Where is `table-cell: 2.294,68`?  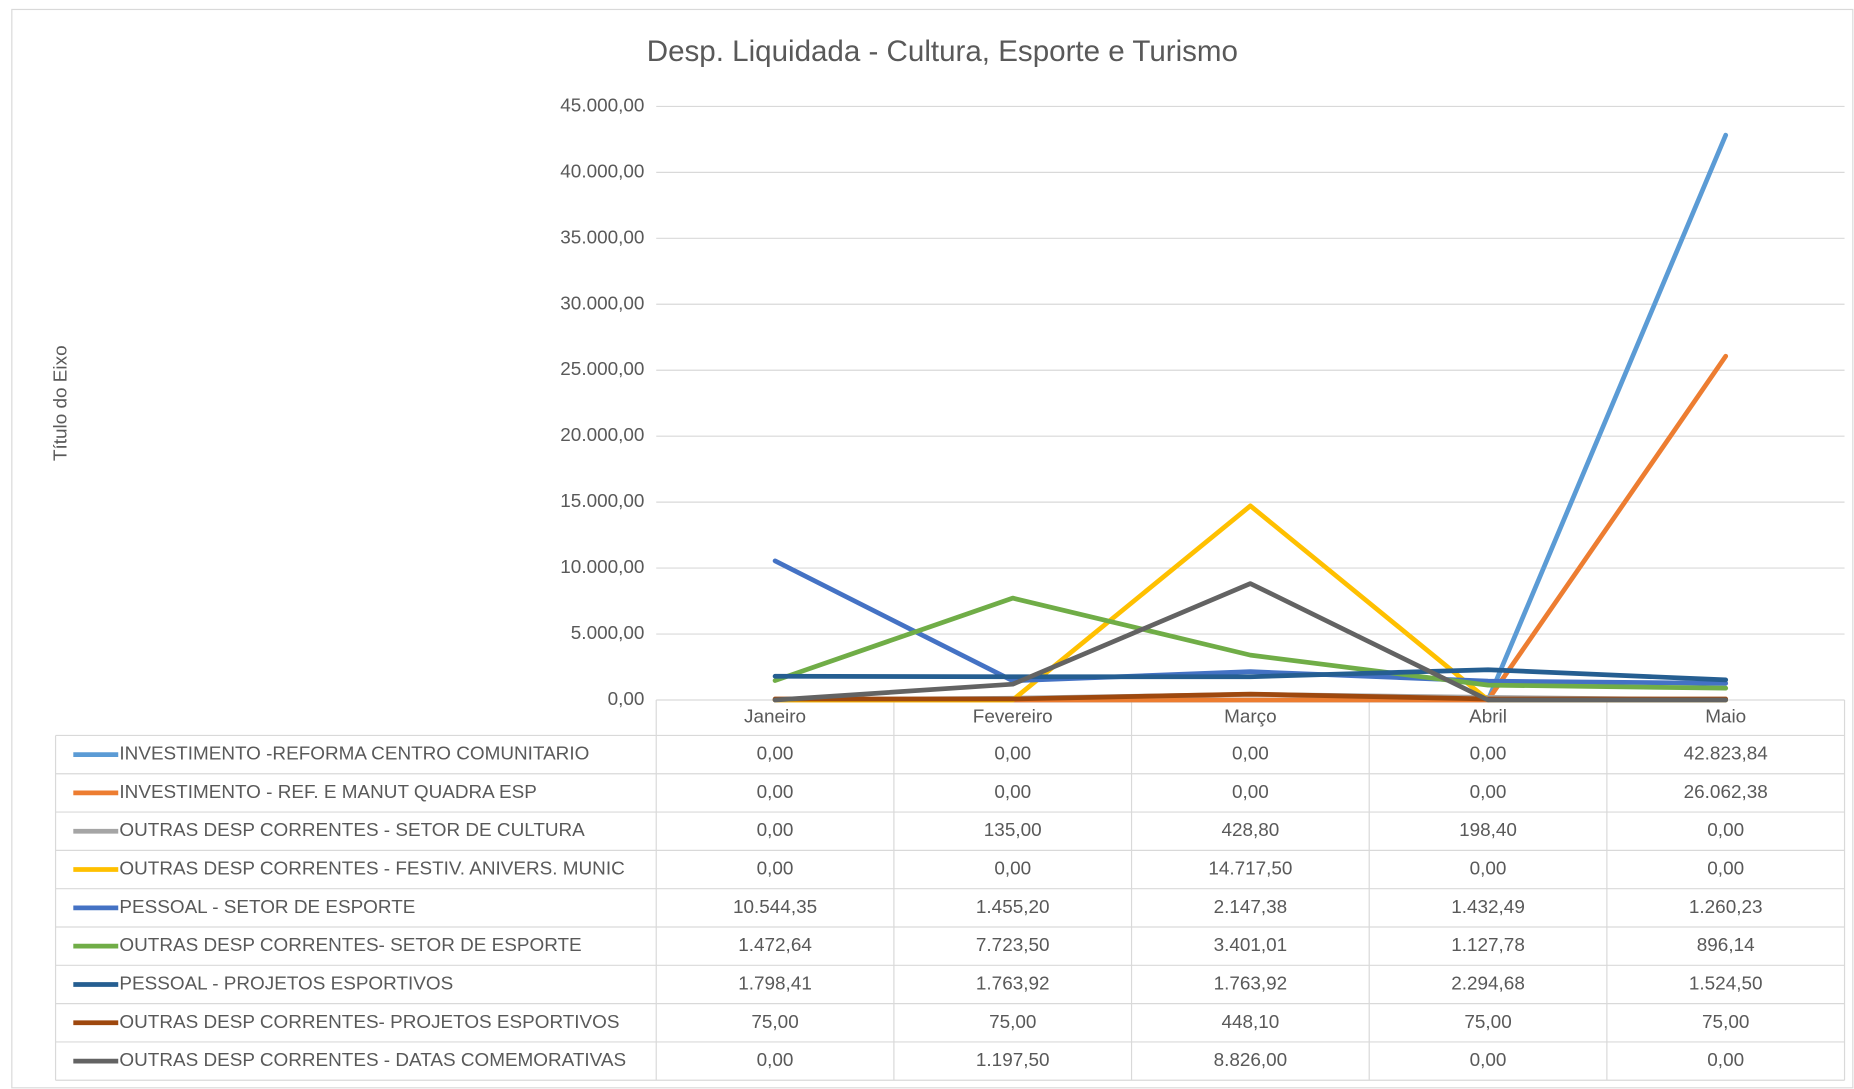
table-cell: 2.294,68 is located at coordinates (1488, 983).